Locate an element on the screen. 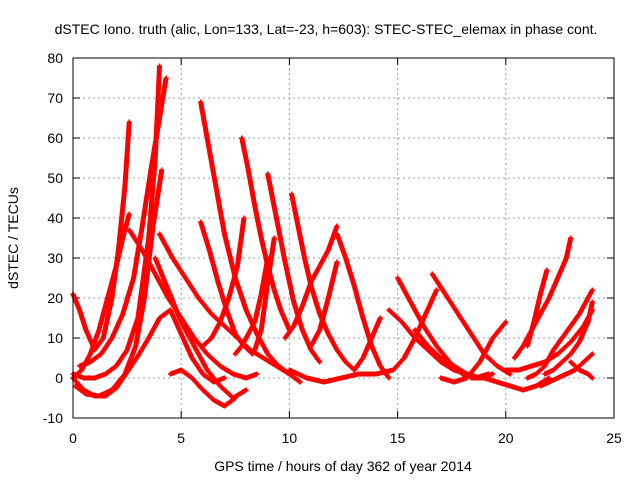 The height and width of the screenshot is (480, 640). series-pass-ab is located at coordinates (471, 324).